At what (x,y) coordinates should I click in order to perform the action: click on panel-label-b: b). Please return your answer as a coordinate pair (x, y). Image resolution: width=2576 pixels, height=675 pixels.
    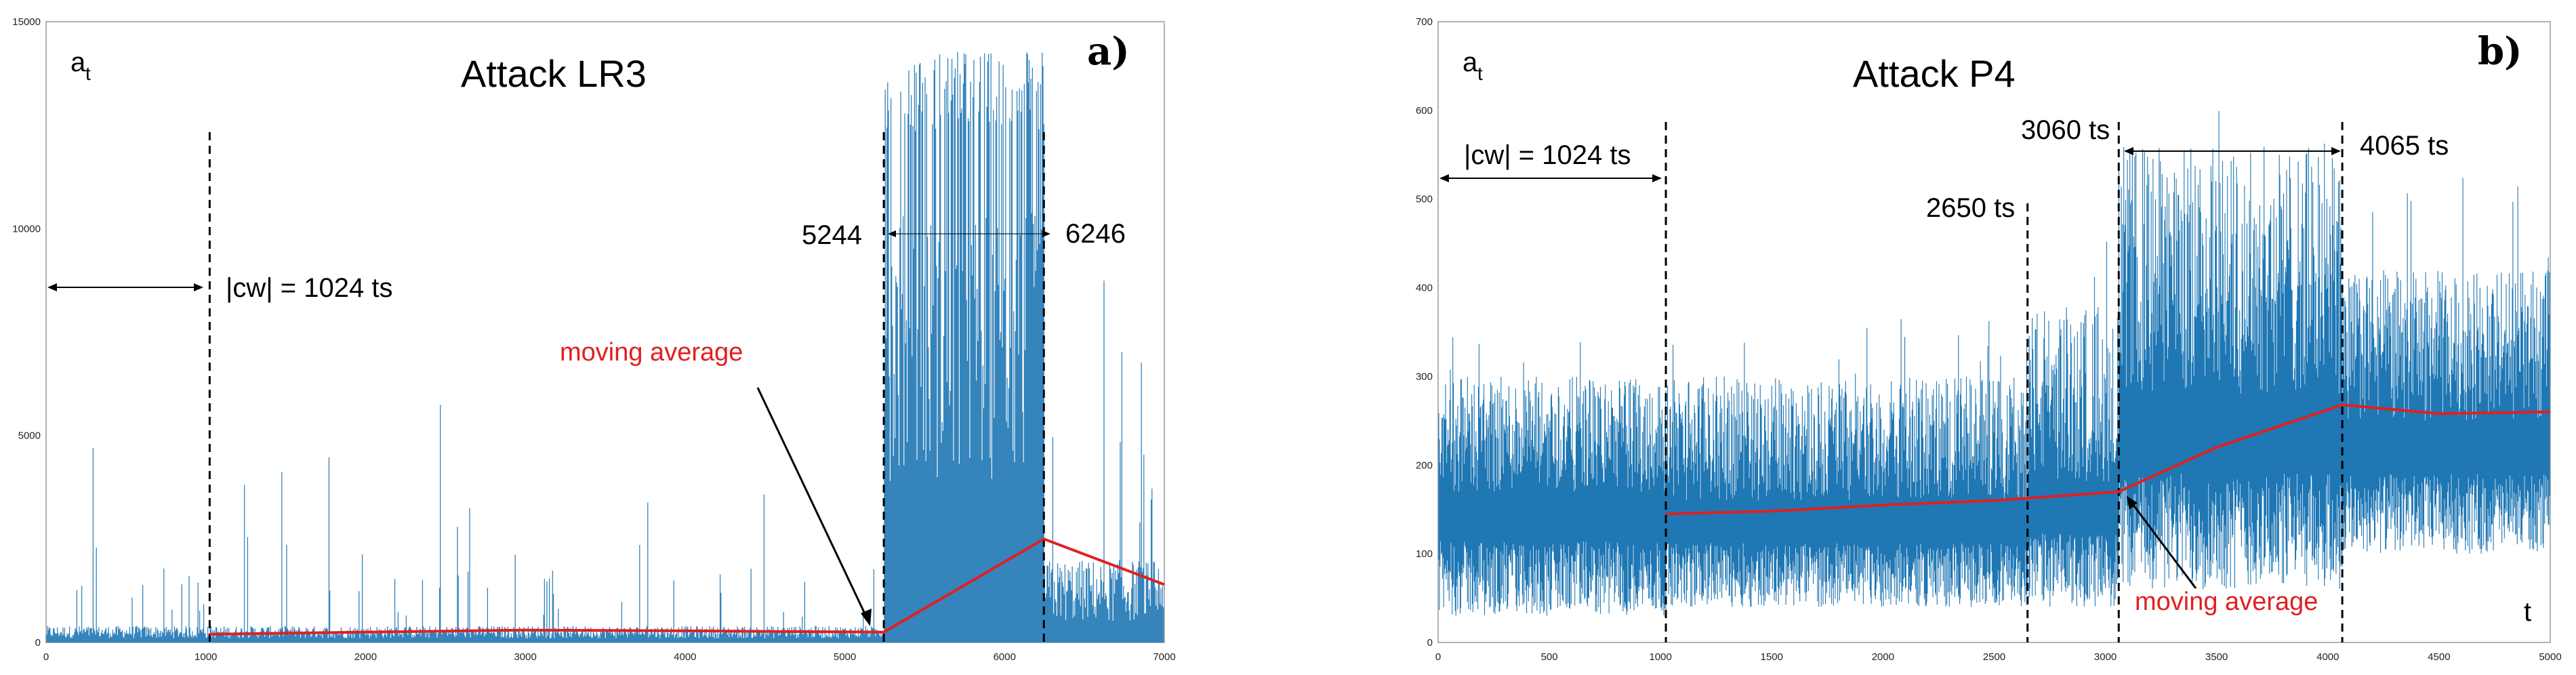
    Looking at the image, I should click on (2500, 51).